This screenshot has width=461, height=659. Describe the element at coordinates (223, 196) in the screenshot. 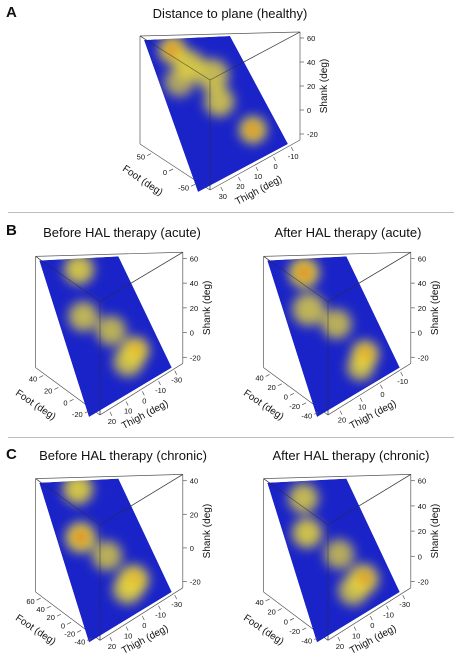

I see `thigh-tick-label: 30` at that location.